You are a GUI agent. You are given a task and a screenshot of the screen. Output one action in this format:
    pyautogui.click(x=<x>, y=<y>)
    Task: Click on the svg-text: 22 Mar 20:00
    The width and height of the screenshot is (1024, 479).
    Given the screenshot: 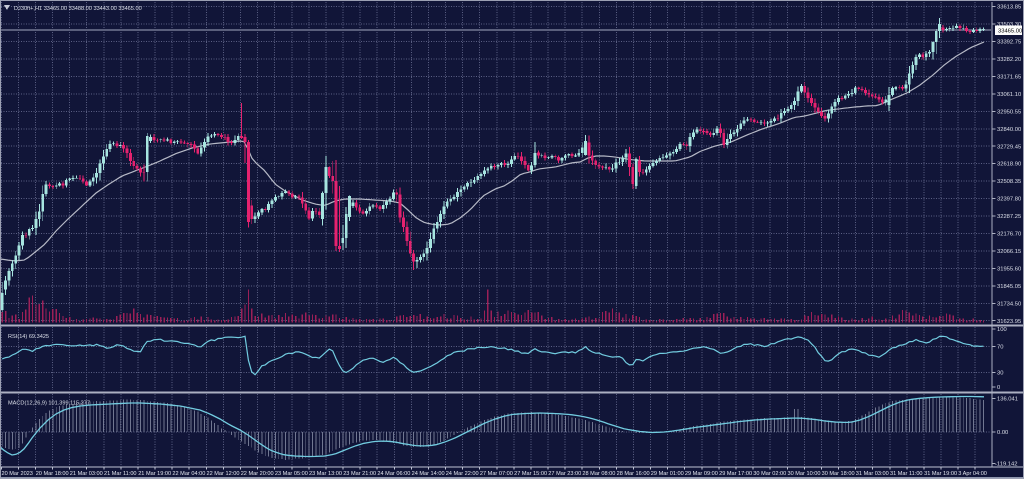 What is the action you would take?
    pyautogui.click(x=257, y=474)
    